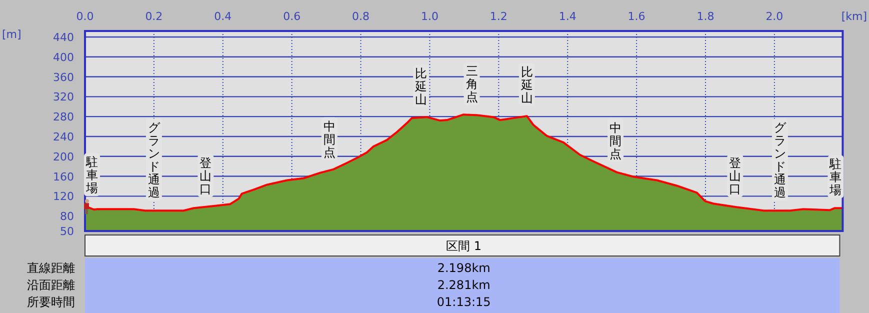  What do you see at coordinates (63, 157) in the screenshot?
I see `y-tick-label: 200` at bounding box center [63, 157].